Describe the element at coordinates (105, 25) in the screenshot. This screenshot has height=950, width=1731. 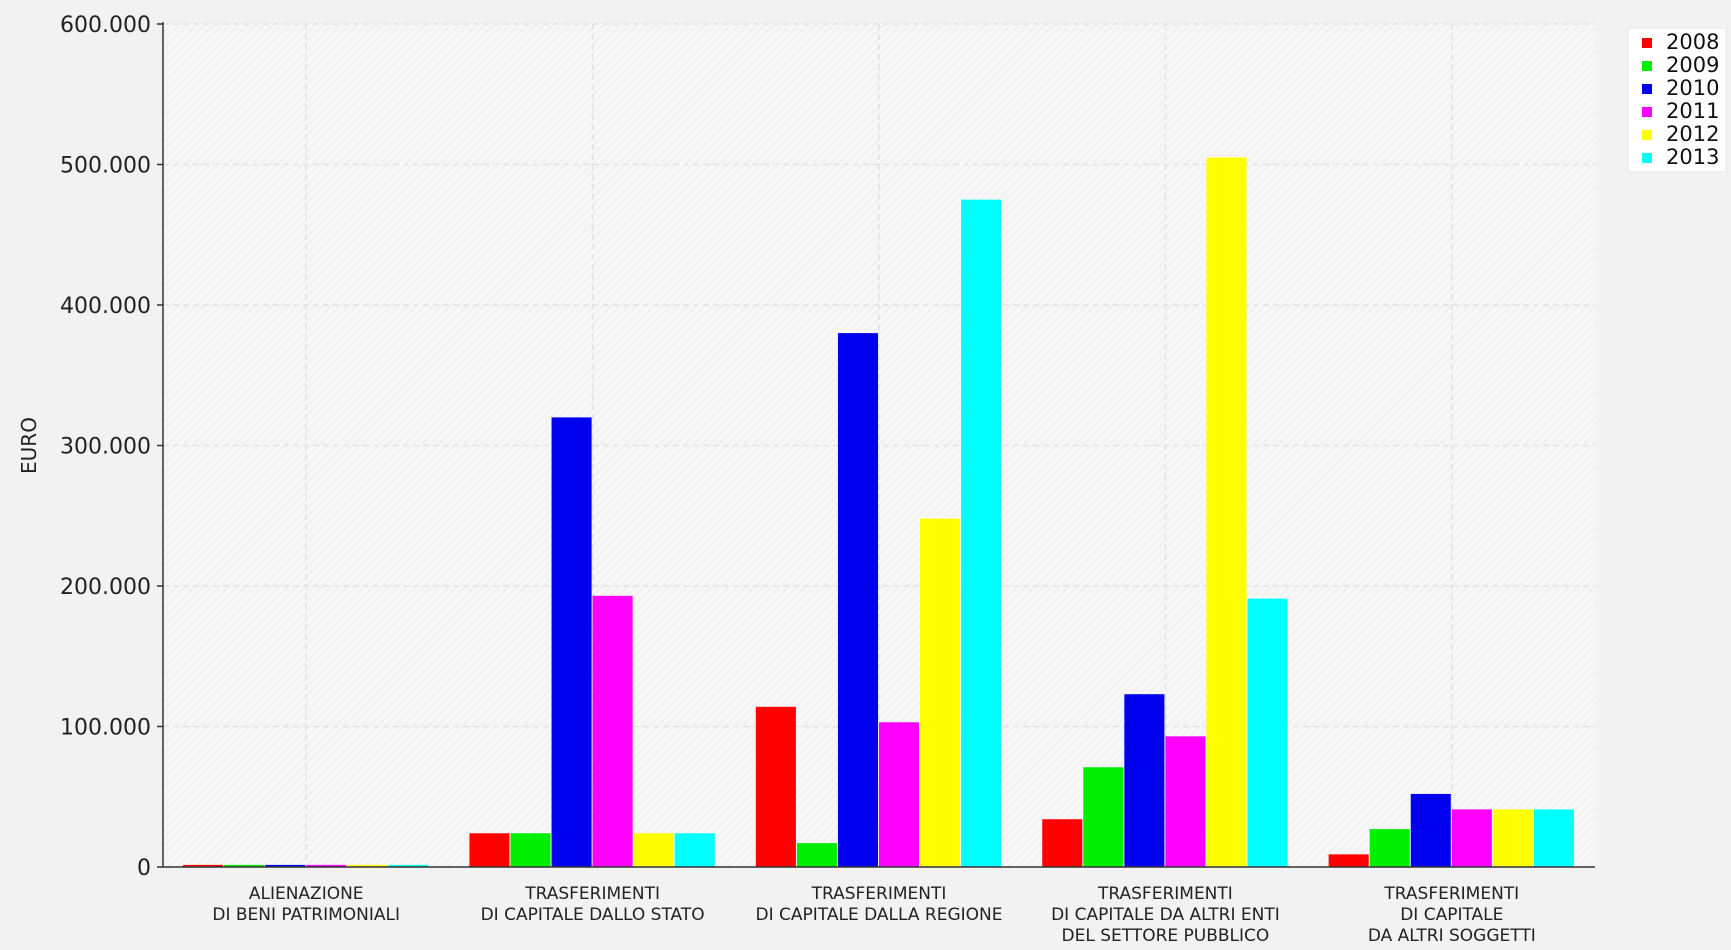
I see `y-tick-label: 600.000` at that location.